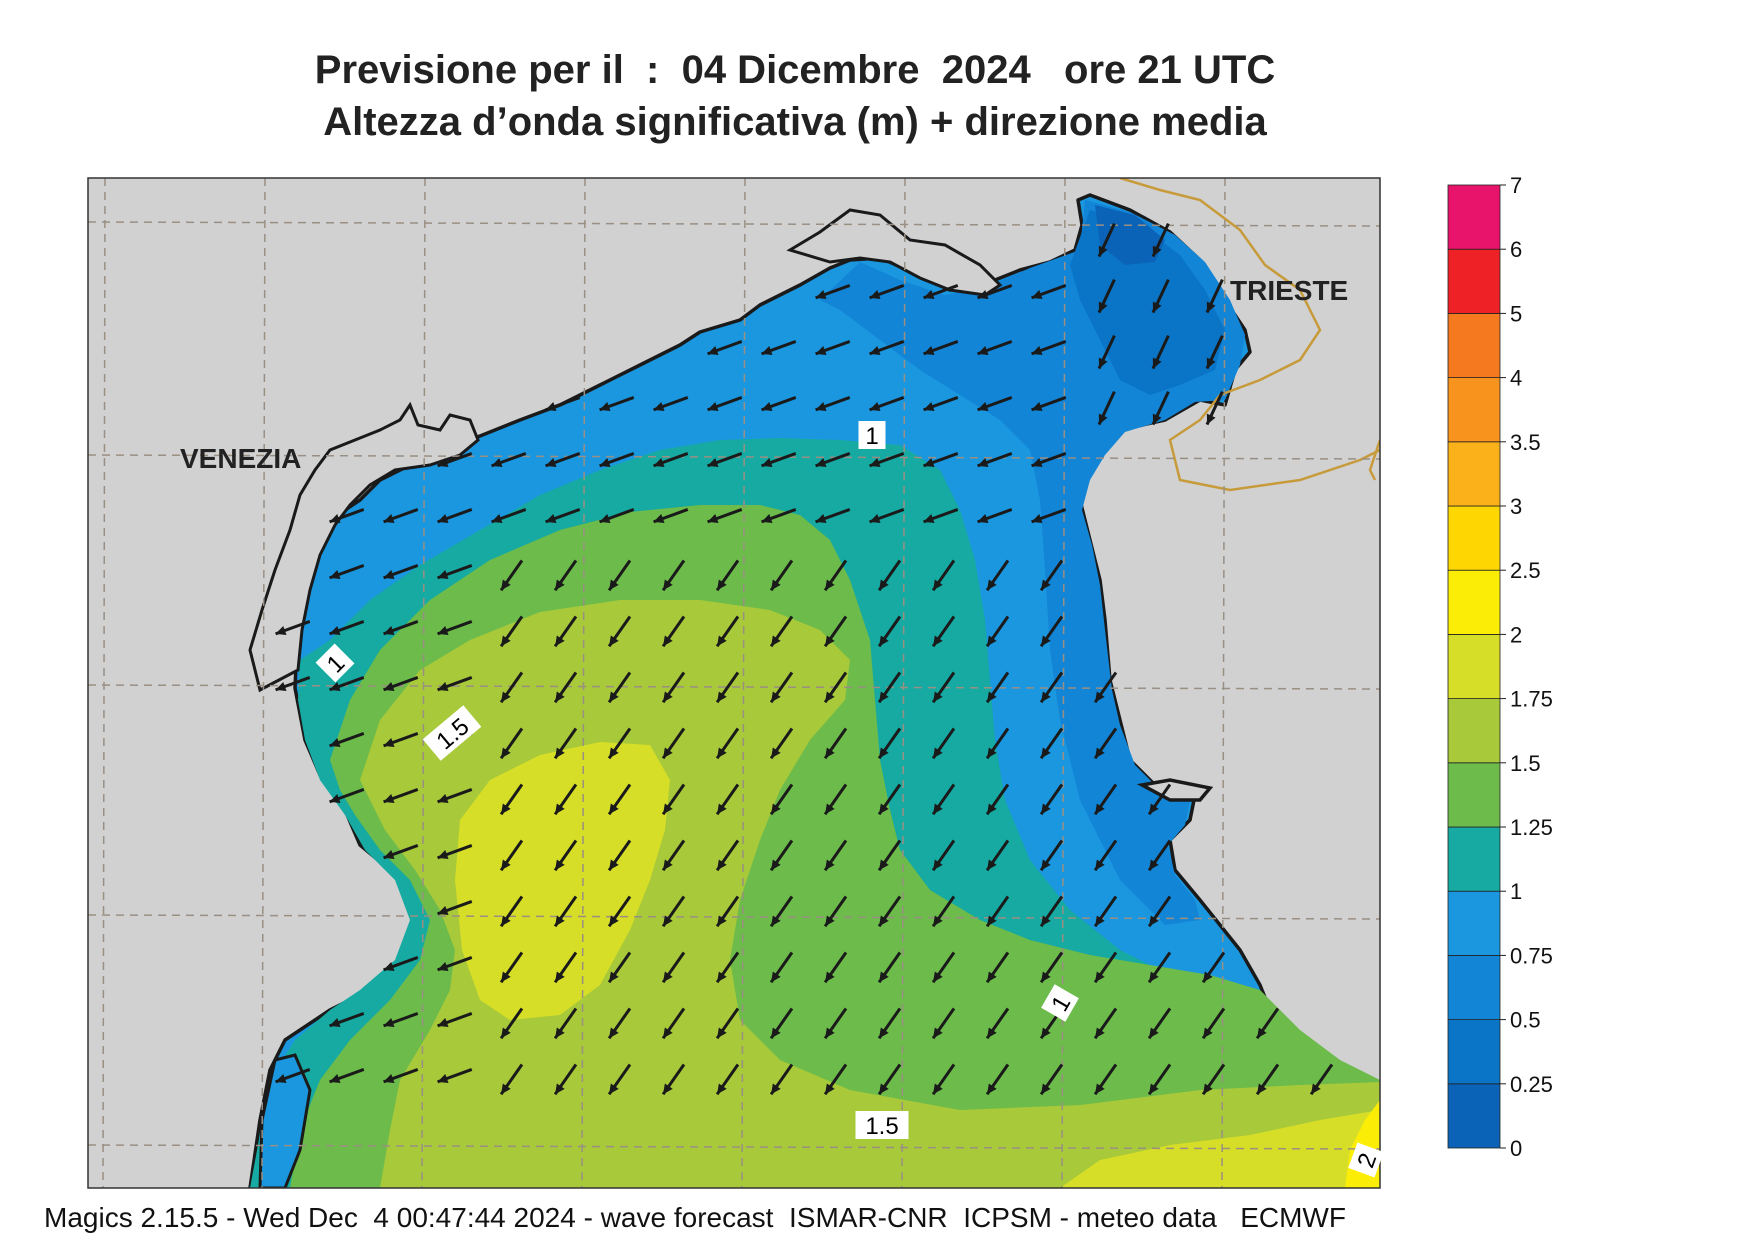 Image resolution: width=1755 pixels, height=1242 pixels. I want to click on colorbar-tick-label: 0.75, so click(1531, 955).